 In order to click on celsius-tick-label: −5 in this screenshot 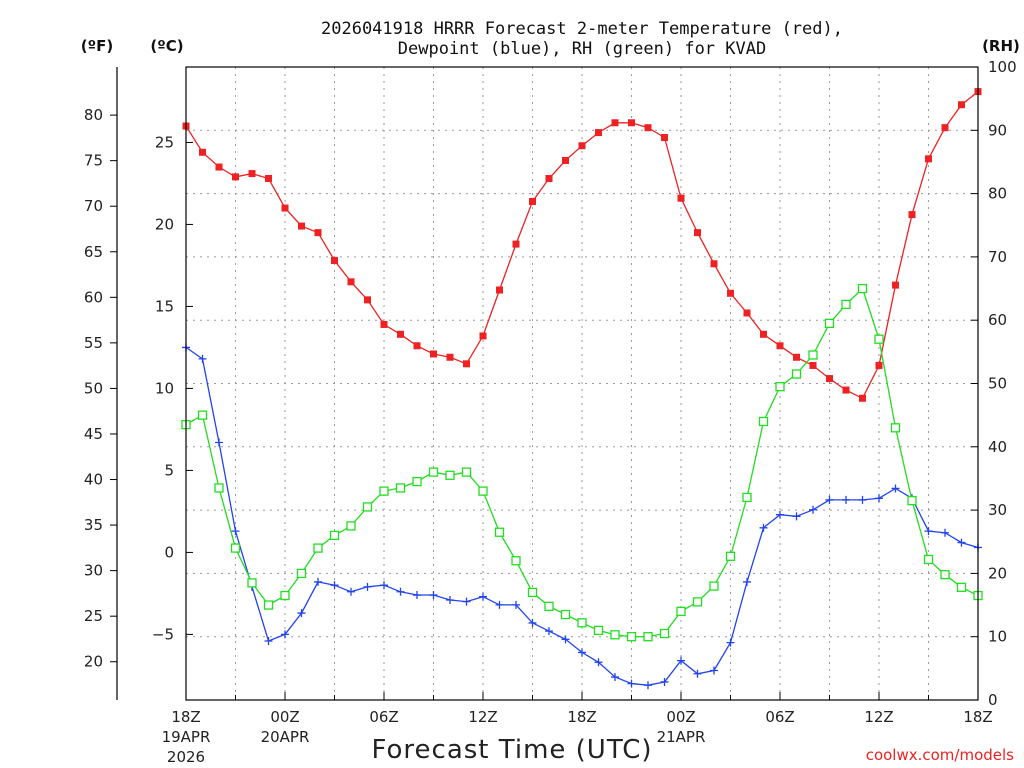, I will do `click(163, 634)`.